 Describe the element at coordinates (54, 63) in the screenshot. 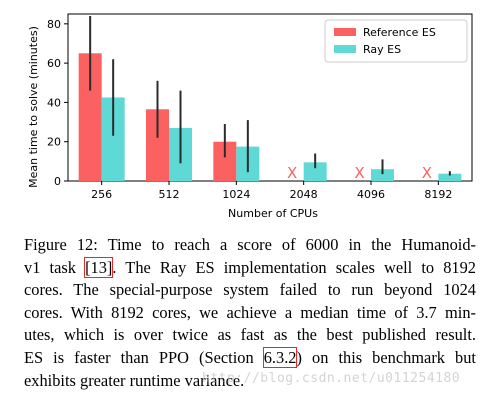

I see `y-tick-label: 60` at that location.